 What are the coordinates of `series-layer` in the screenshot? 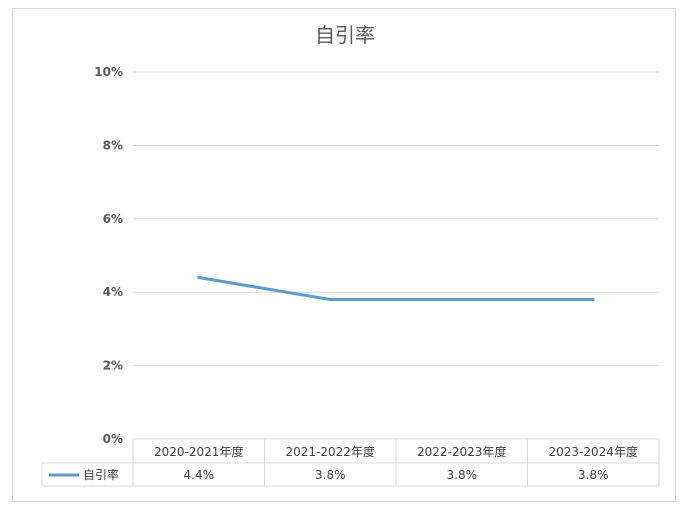 It's located at (396, 289).